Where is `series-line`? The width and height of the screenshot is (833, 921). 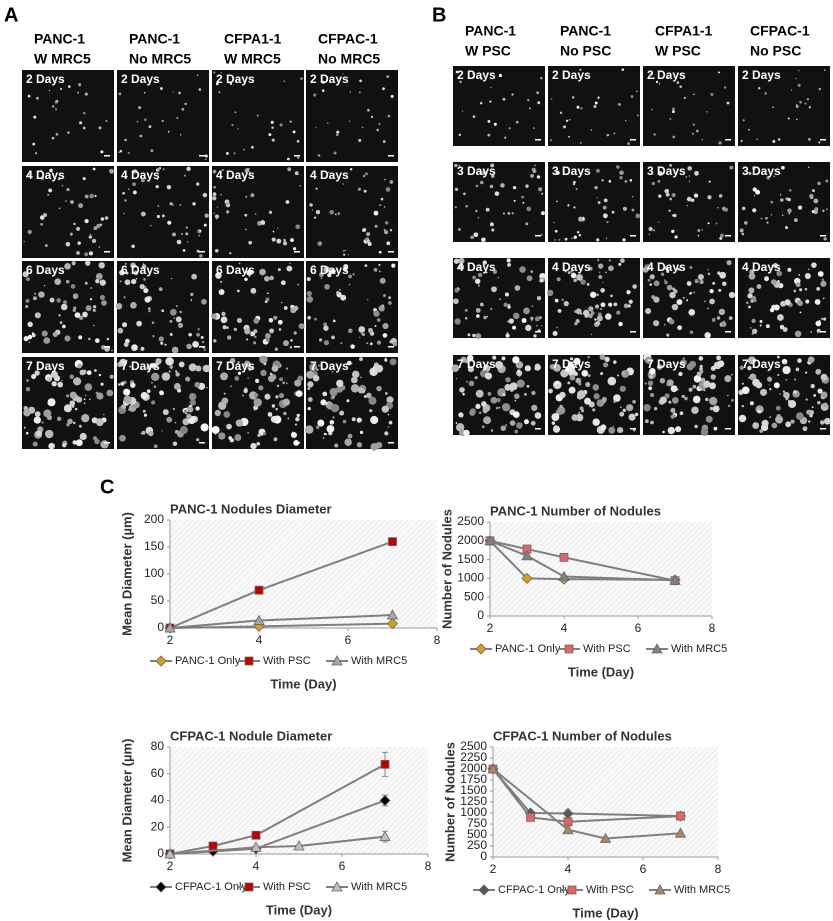 series-line is located at coordinates (582, 560).